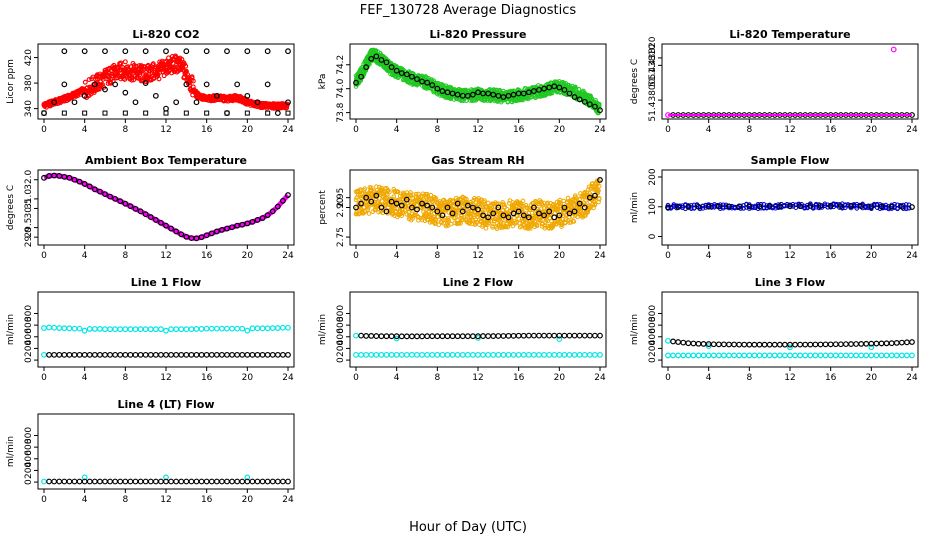  Describe the element at coordinates (653, 336) in the screenshot. I see `y-tick-label: 400` at that location.